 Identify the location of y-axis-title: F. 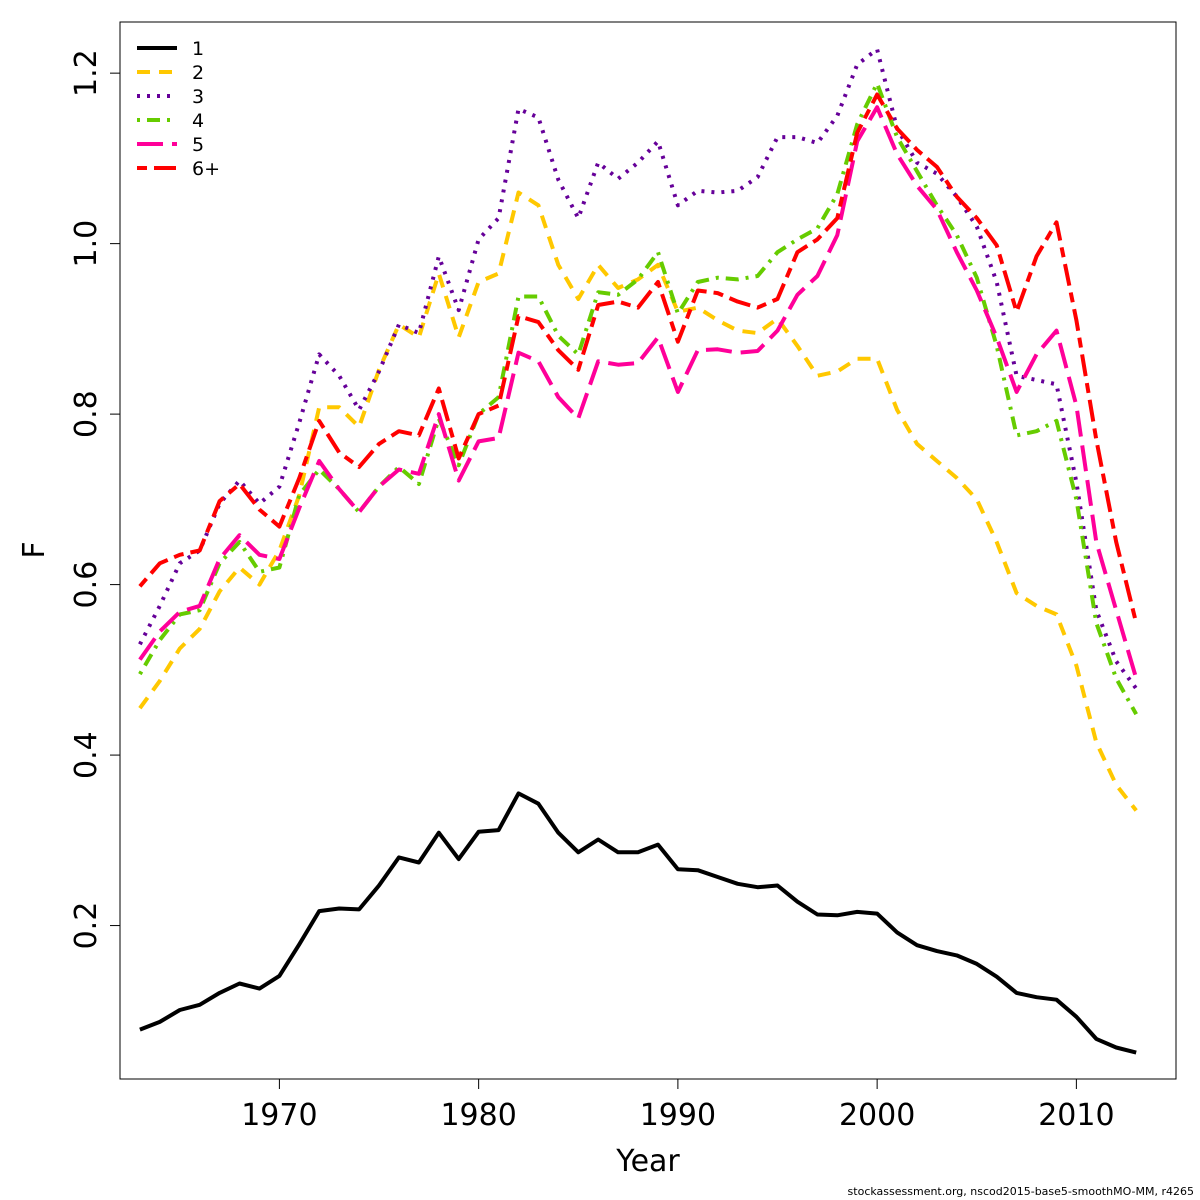
(34, 549).